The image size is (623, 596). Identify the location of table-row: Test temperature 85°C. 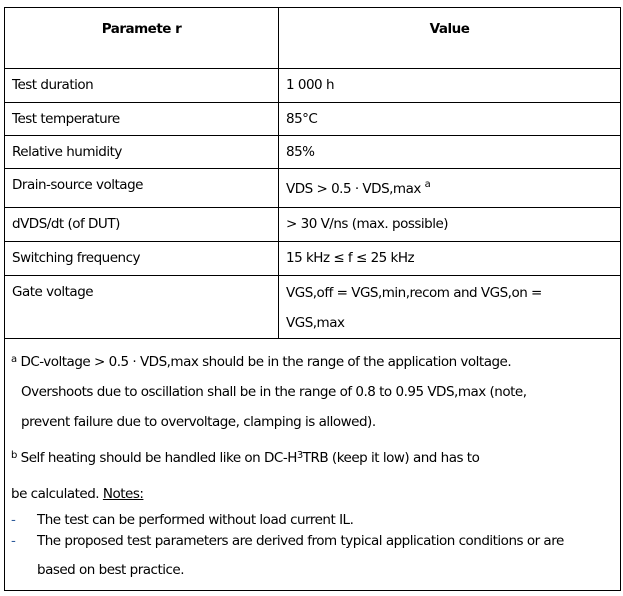
(312, 119).